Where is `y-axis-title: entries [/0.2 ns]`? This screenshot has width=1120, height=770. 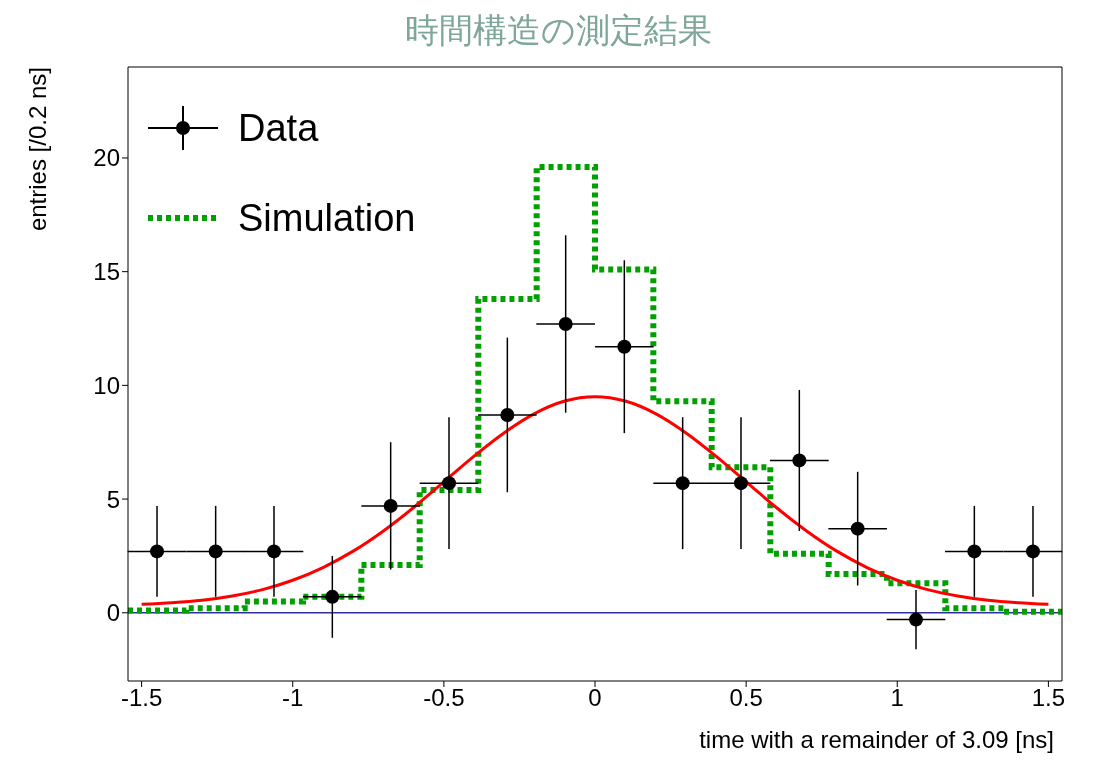 y-axis-title: entries [/0.2 ns] is located at coordinates (37, 149).